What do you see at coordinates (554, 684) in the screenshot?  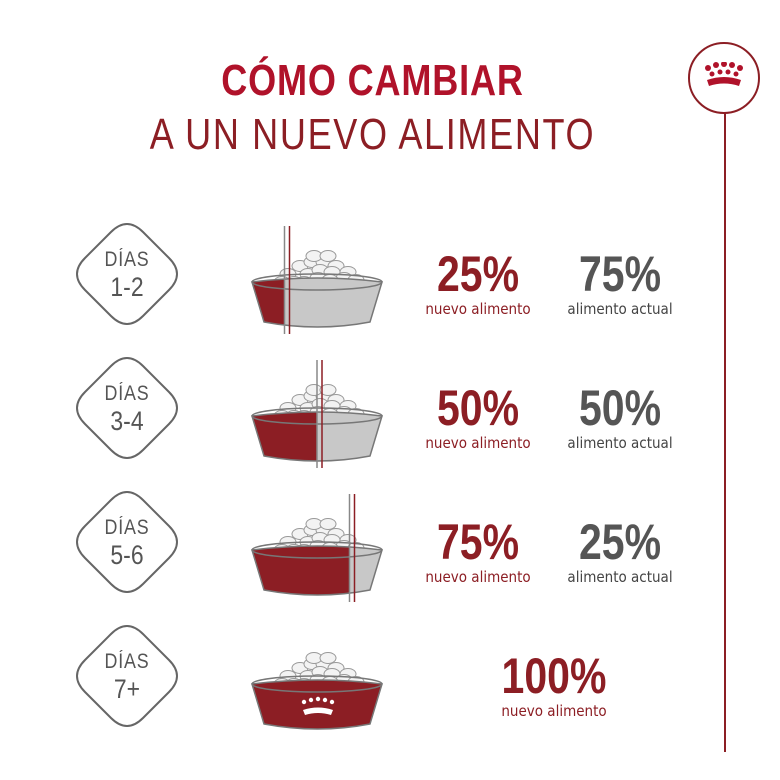 I see `new-food-percent: 100% nuevo alimento` at bounding box center [554, 684].